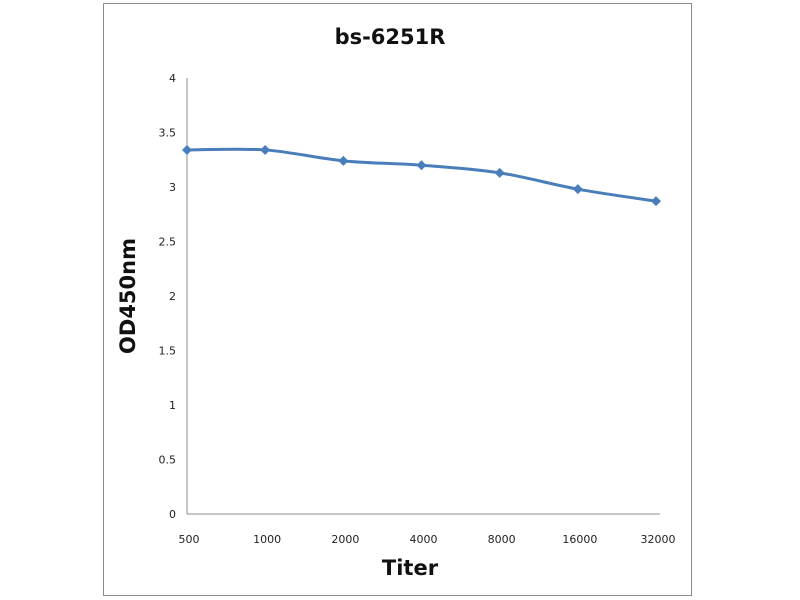 The height and width of the screenshot is (600, 800). What do you see at coordinates (172, 405) in the screenshot?
I see `y-tick-label: 1` at bounding box center [172, 405].